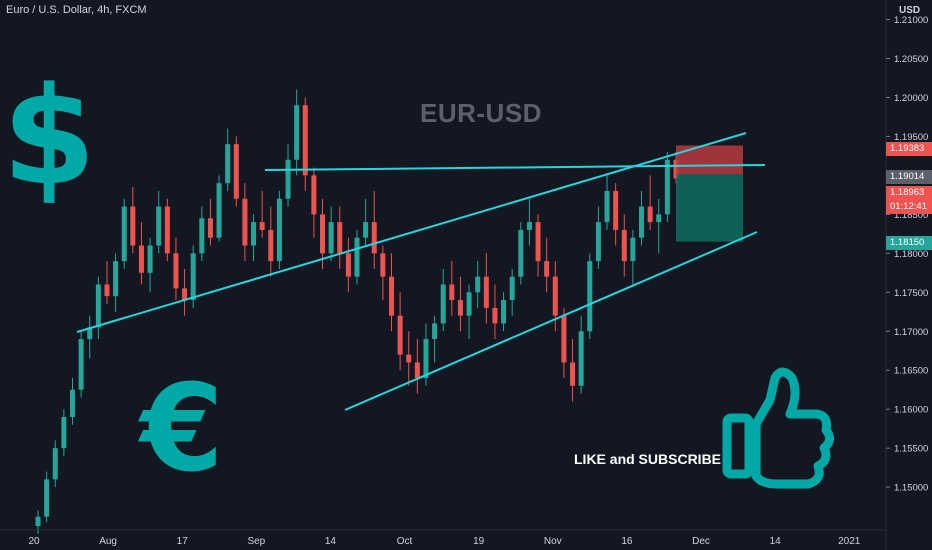 The image size is (932, 550). What do you see at coordinates (515, 167) in the screenshot?
I see `trendline-resistance` at bounding box center [515, 167].